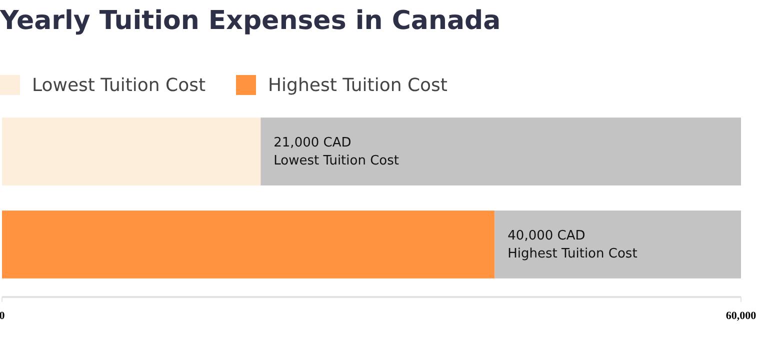 The image size is (776, 350). Describe the element at coordinates (250, 21) in the screenshot. I see `chart-title: Yearly Tuition Expenses in Canada` at that location.